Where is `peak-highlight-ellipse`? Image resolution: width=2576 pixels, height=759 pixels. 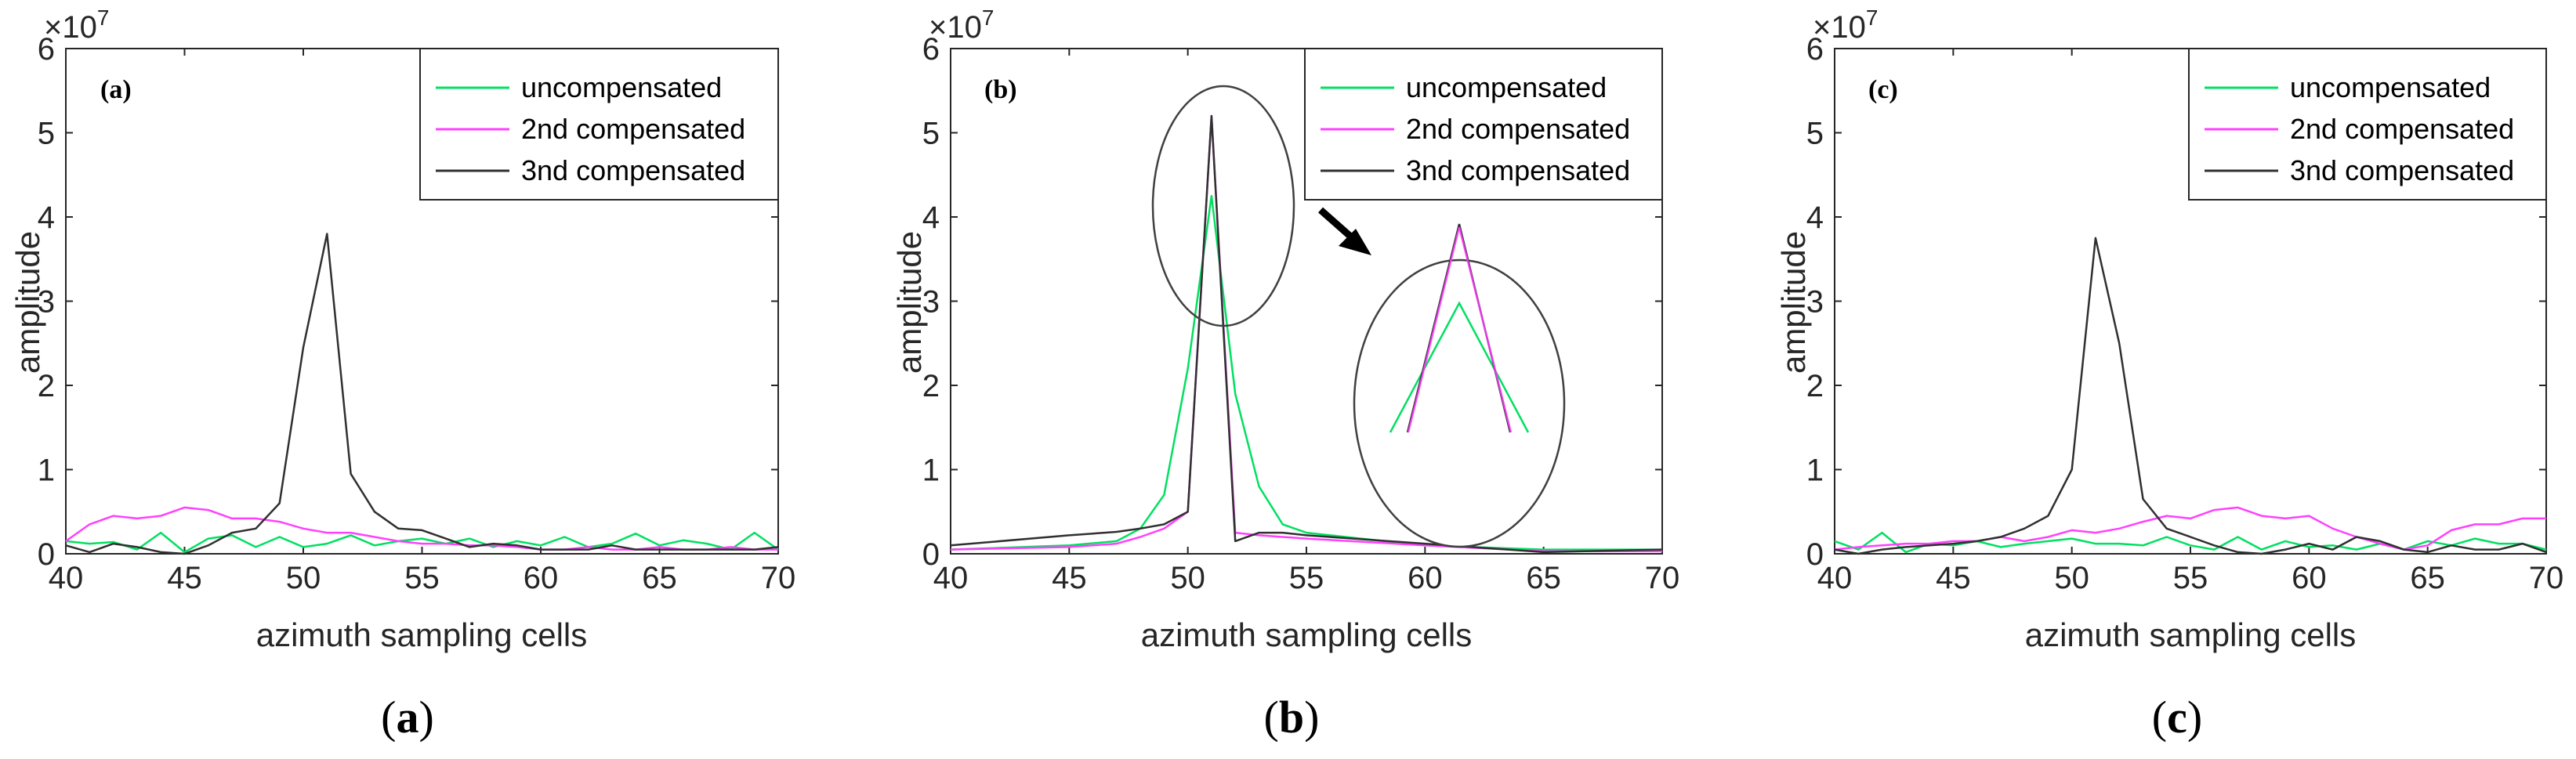
peak-highlight-ellipse is located at coordinates (1223, 206).